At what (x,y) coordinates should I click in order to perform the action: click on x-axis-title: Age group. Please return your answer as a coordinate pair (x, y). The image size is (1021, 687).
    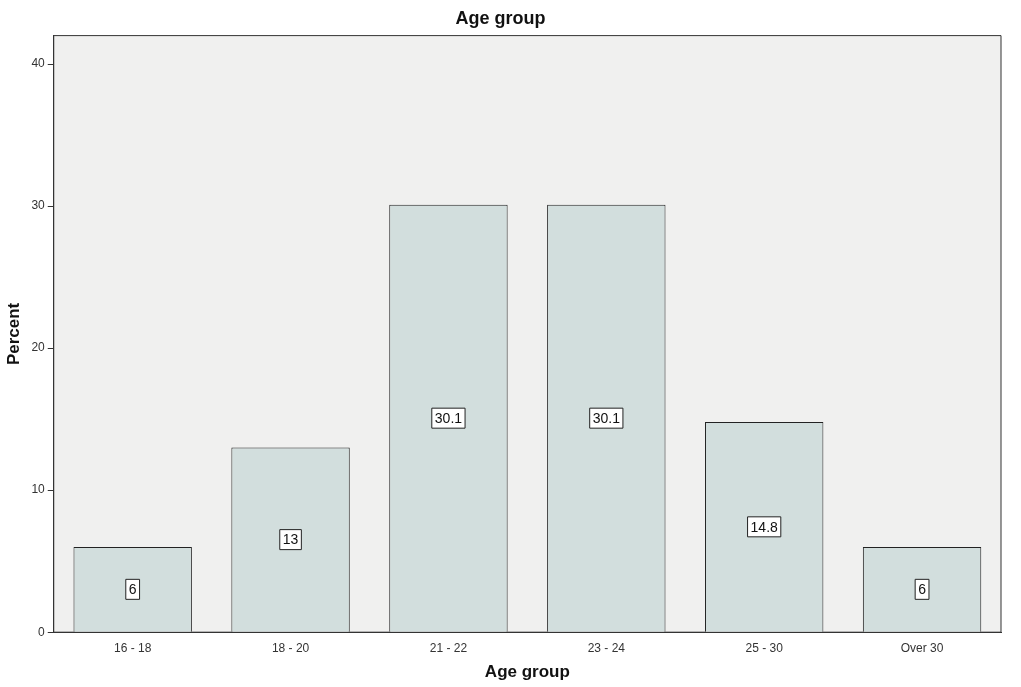
    Looking at the image, I should click on (527, 672).